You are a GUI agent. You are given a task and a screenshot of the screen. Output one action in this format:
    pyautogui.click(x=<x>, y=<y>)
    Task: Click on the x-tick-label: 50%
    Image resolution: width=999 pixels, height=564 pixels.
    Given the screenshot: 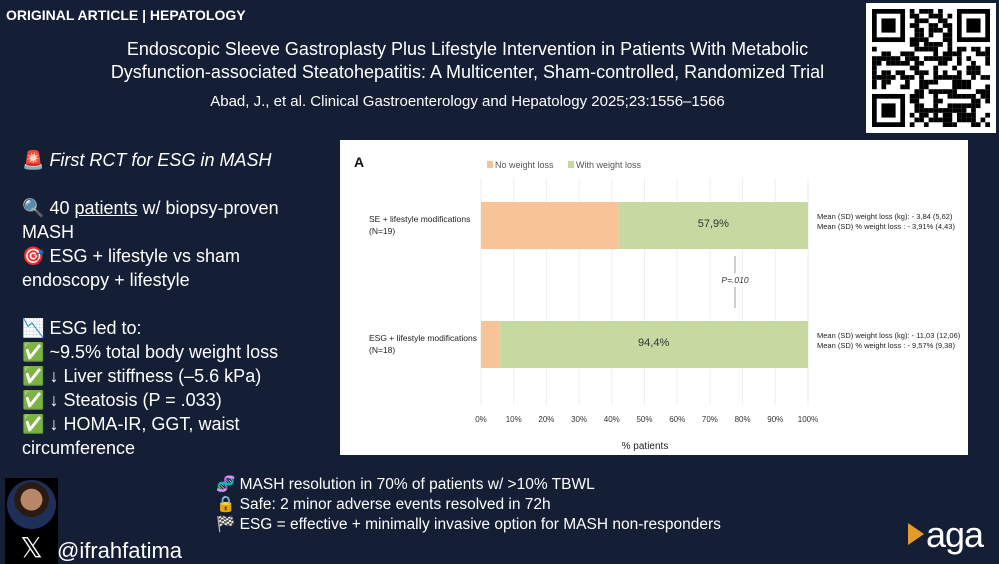 What is the action you would take?
    pyautogui.click(x=644, y=419)
    